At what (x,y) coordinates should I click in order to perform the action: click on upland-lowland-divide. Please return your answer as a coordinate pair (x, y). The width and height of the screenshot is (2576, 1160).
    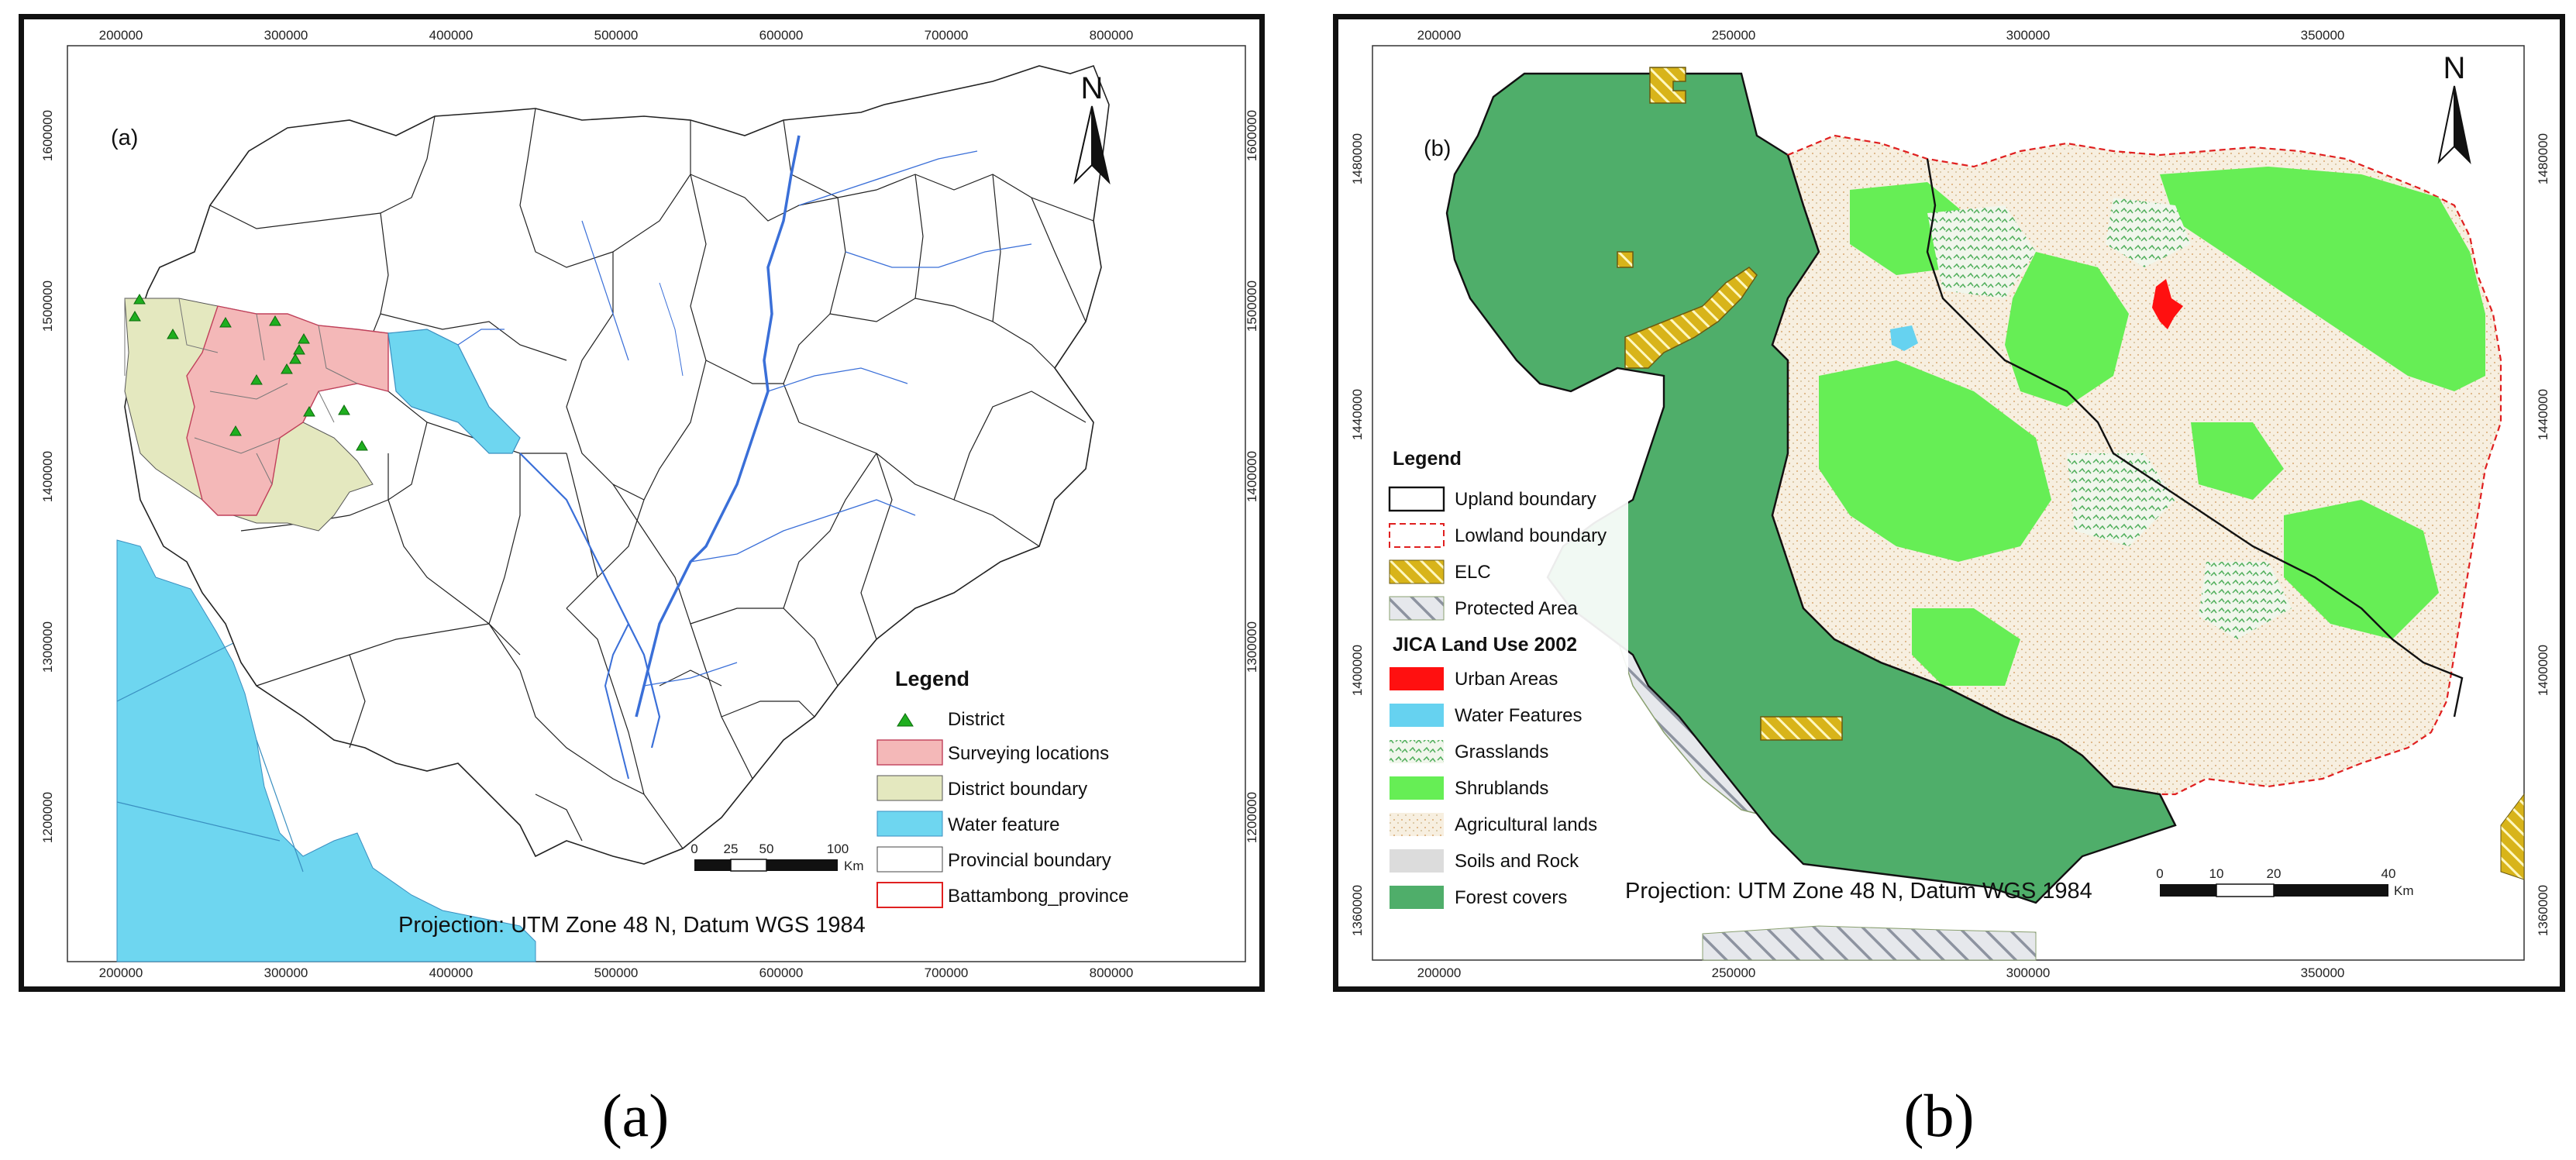
    Looking at the image, I should click on (1974, 490).